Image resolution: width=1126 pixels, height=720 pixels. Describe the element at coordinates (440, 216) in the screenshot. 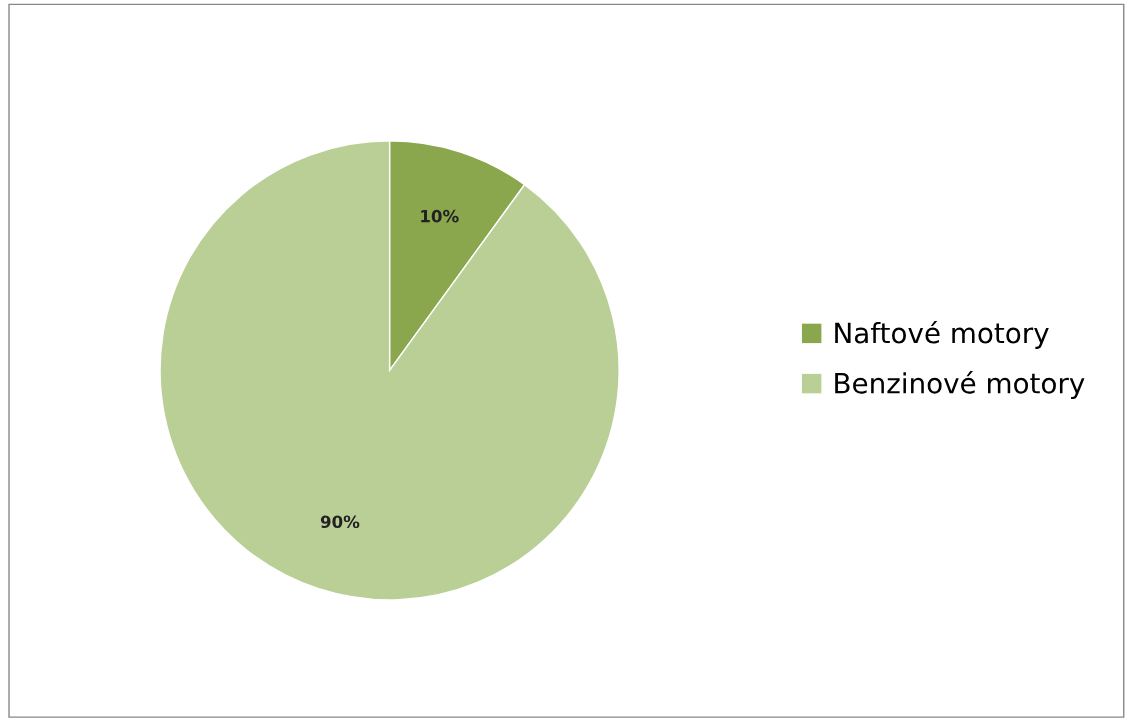

I see `data-label: 10%` at that location.